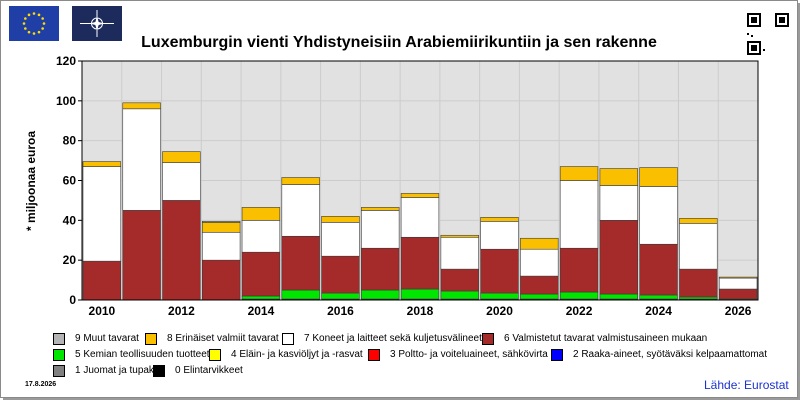 This screenshot has height=400, width=800. Describe the element at coordinates (420, 263) in the screenshot. I see `bar-segment-s6-2018` at that location.